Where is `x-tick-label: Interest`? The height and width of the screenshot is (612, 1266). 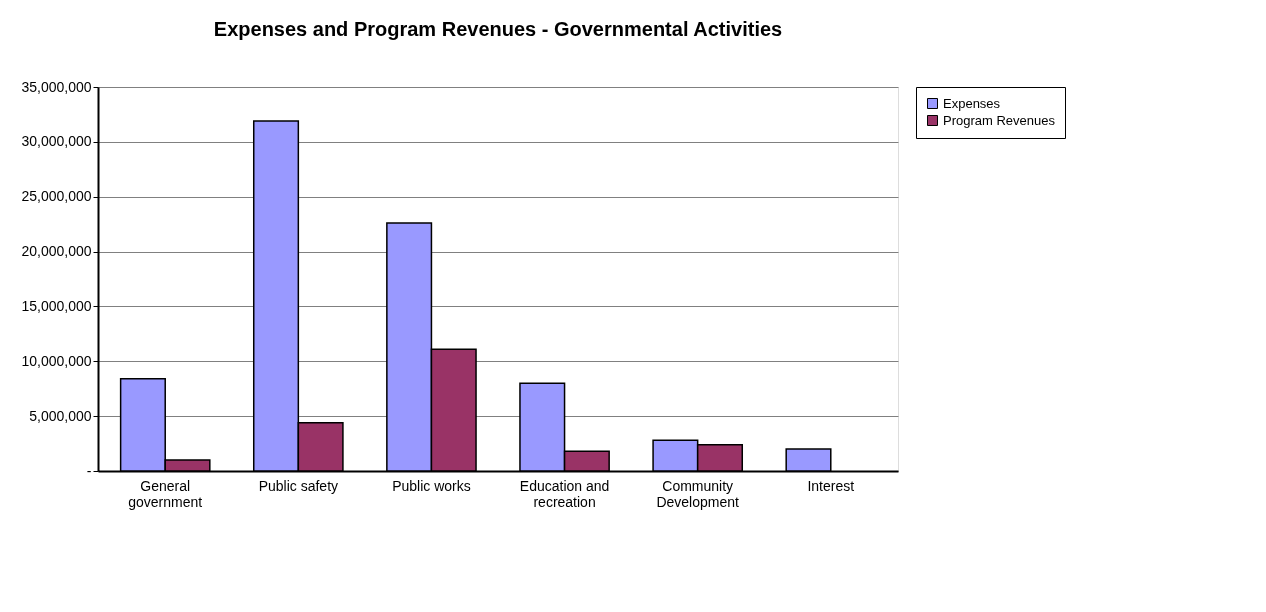 x-tick-label: Interest is located at coordinates (831, 485).